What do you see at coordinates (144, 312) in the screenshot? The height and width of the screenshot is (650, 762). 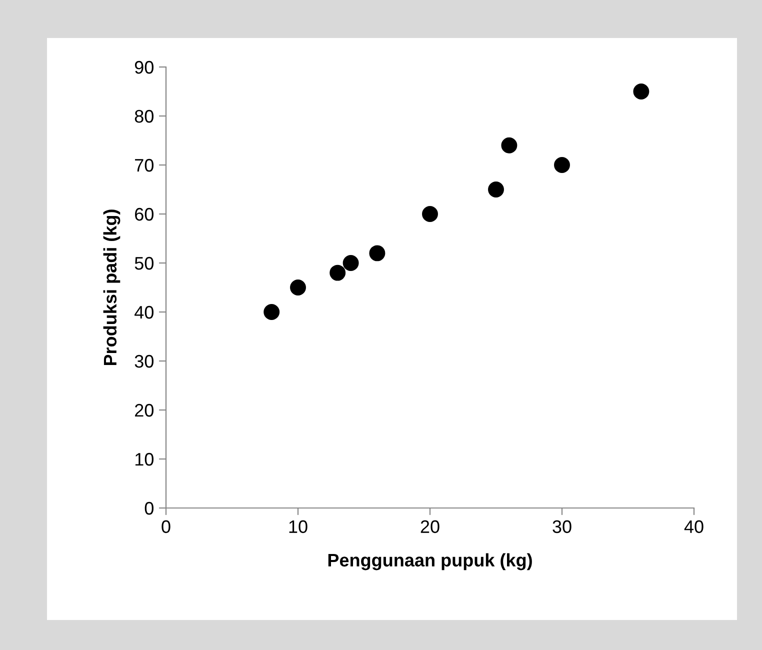 I see `y-tick-label: 40` at bounding box center [144, 312].